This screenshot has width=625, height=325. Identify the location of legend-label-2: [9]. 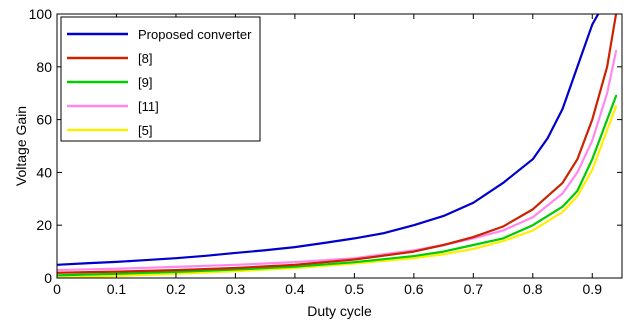
(145, 82).